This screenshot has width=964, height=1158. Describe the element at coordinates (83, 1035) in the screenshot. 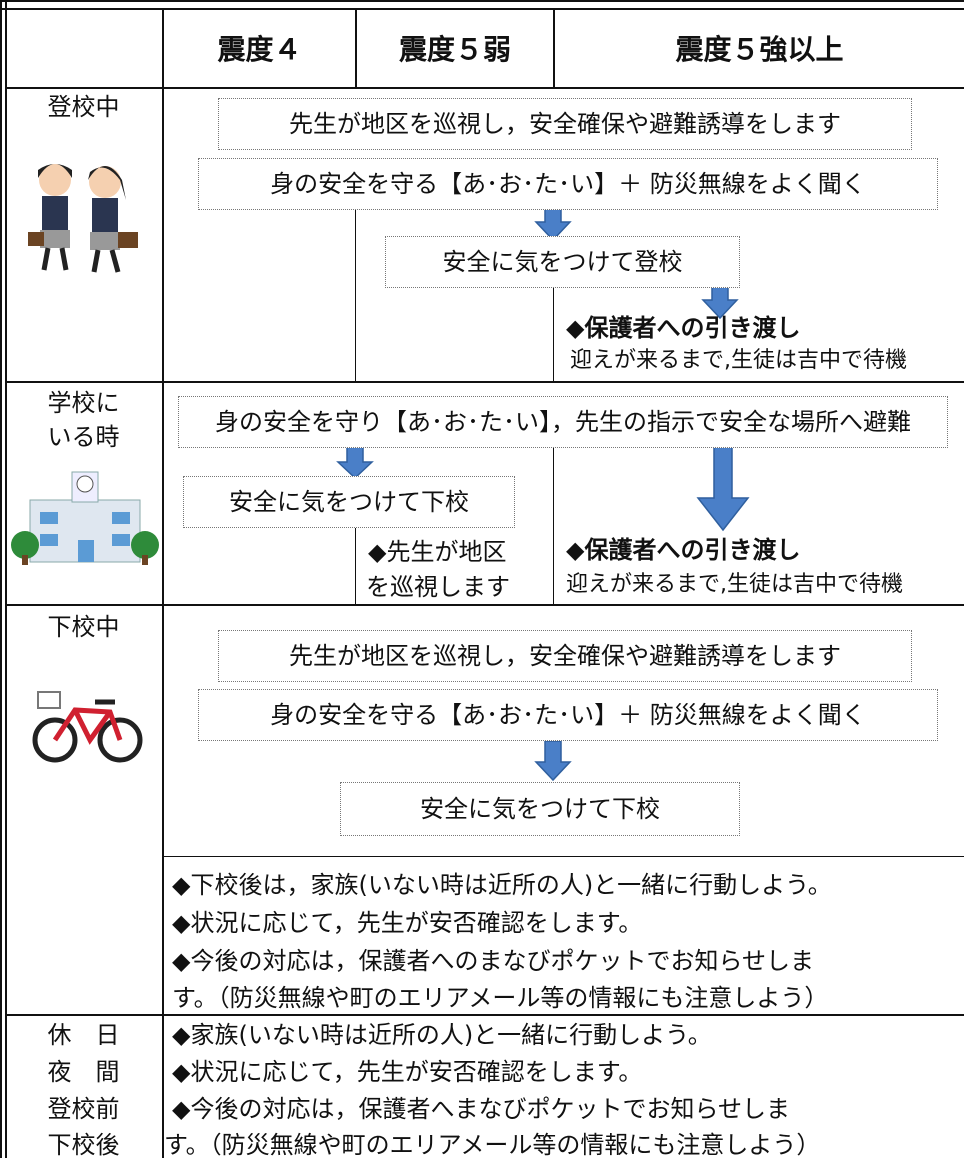

I see `row-label: 休 日` at that location.